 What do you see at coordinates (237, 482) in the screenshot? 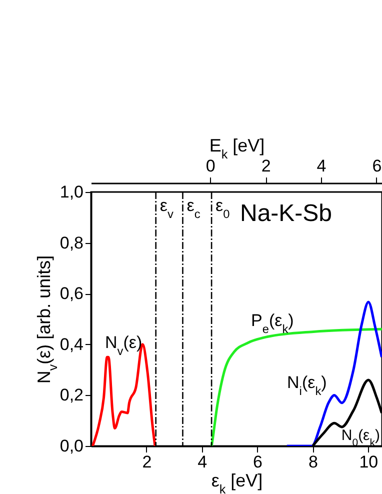
I see `x-axis-title: ε$_{k}$ [eV]` at bounding box center [237, 482].